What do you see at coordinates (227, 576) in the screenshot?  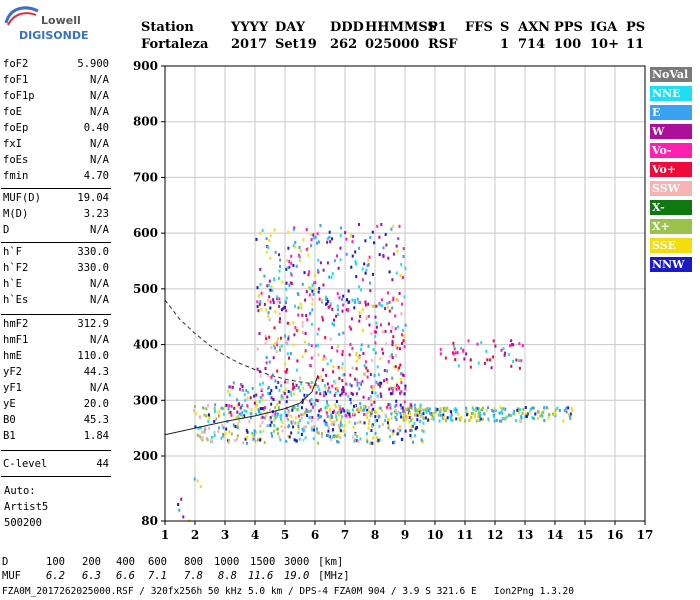 I see `footer-muf-value: 8.8` at bounding box center [227, 576].